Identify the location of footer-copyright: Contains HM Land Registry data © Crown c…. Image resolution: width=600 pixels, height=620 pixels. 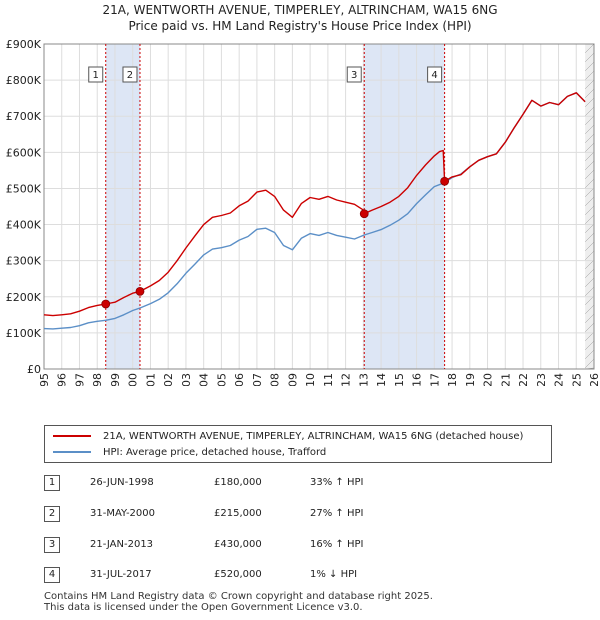
(238, 596).